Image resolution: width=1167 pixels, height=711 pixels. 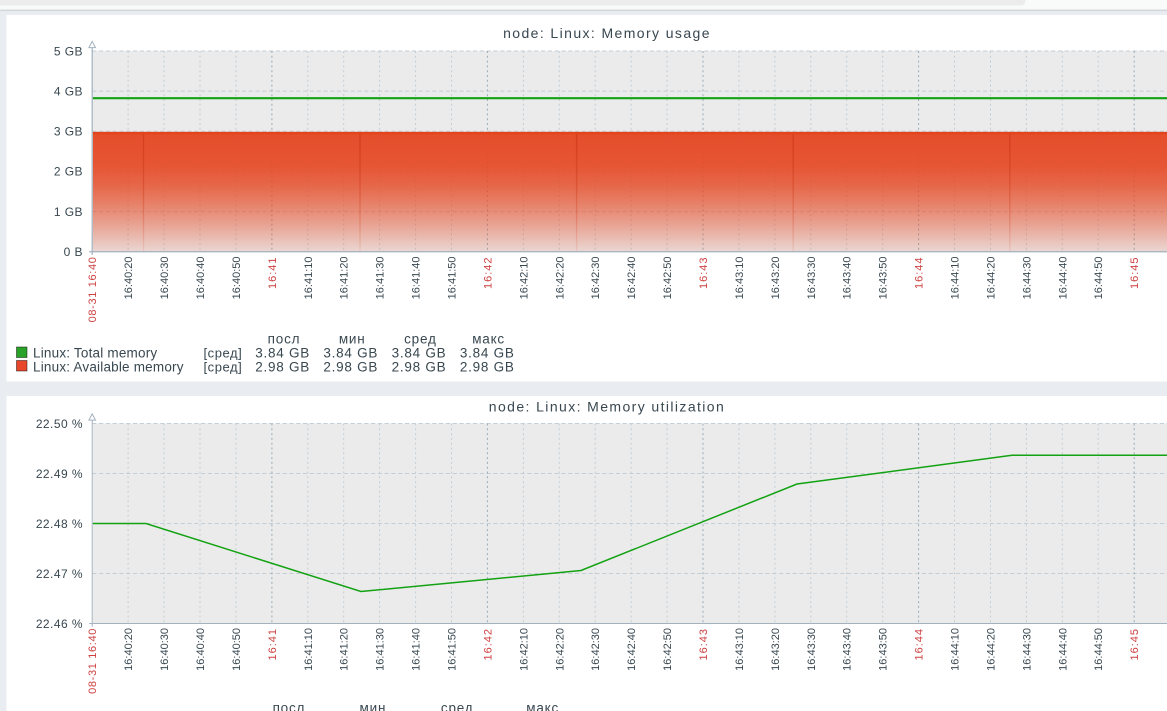 What do you see at coordinates (68, 91) in the screenshot?
I see `svg-text: 4 GB` at bounding box center [68, 91].